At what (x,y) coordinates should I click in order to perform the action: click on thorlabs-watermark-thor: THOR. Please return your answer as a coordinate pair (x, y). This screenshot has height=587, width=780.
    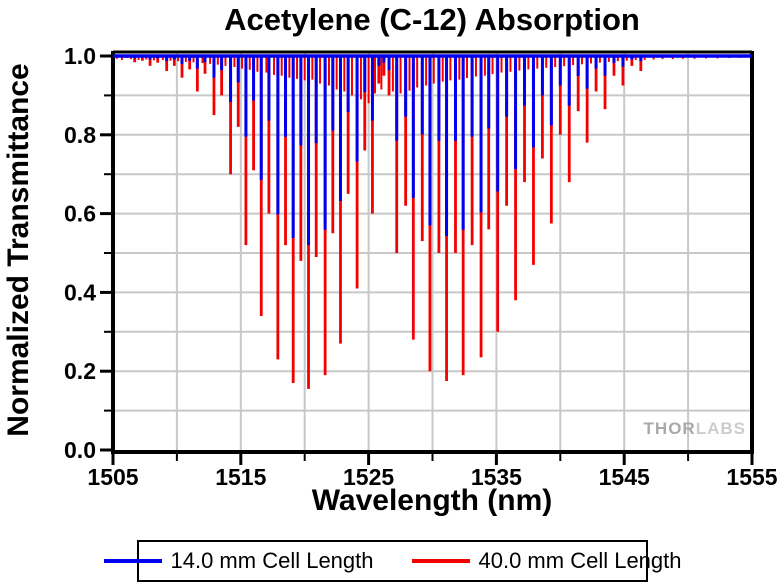
    Looking at the image, I should click on (669, 428).